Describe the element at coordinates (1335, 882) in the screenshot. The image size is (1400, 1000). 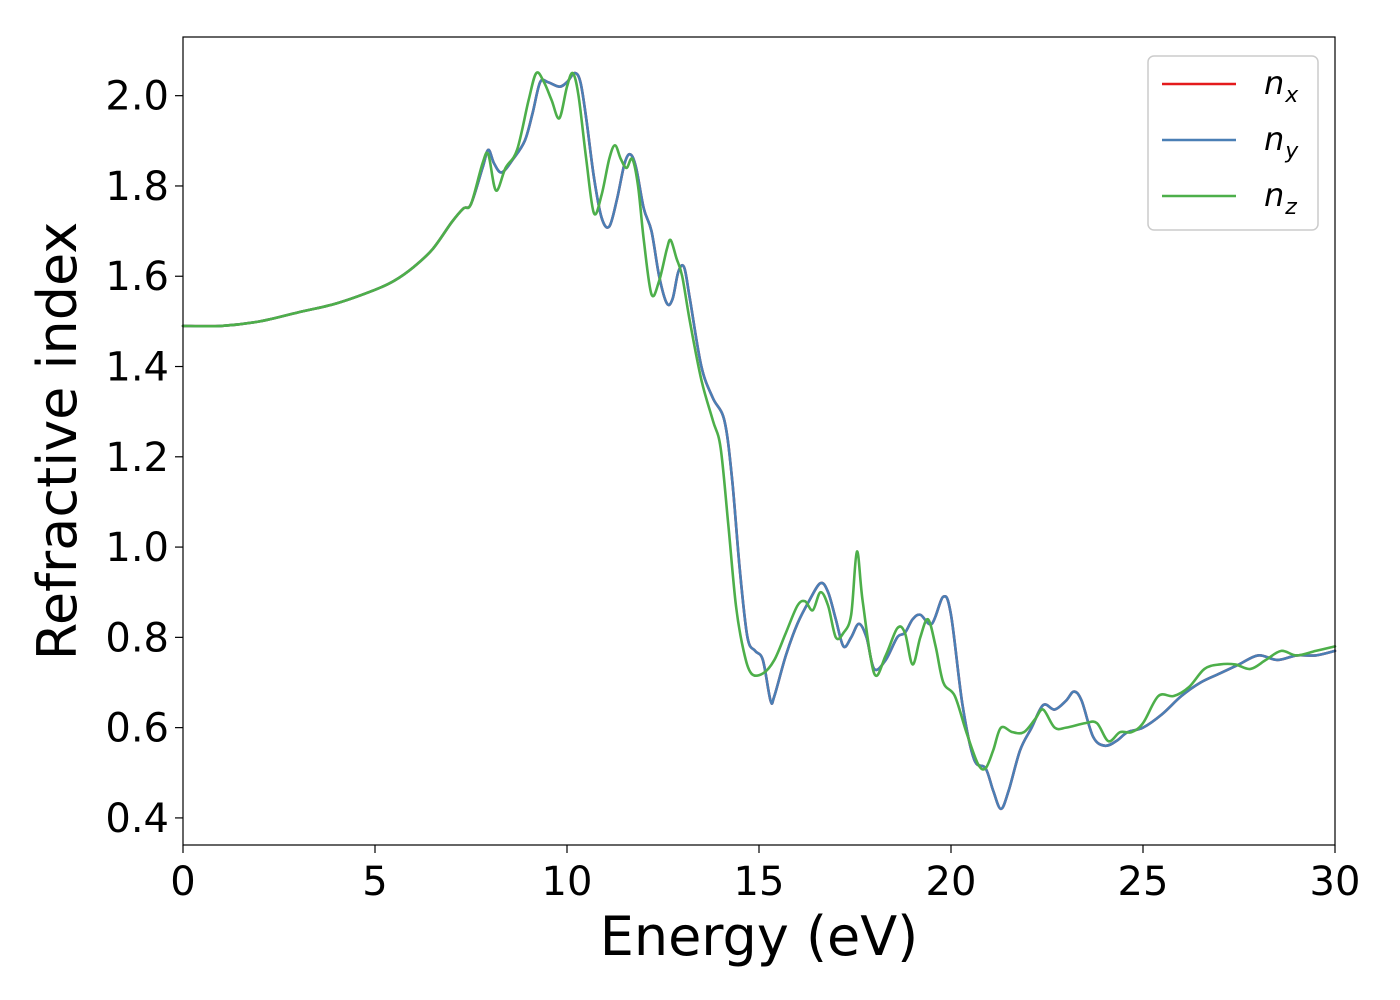
I see `x-tick-label: 30` at that location.